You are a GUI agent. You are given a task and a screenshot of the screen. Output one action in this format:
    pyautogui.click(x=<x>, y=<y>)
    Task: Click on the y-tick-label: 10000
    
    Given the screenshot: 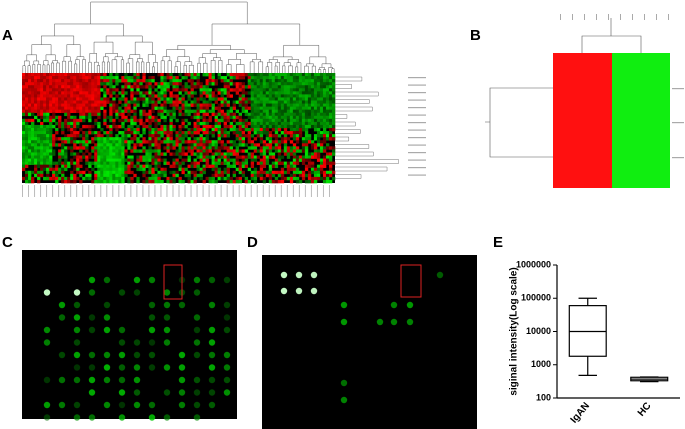 What is the action you would take?
    pyautogui.click(x=538, y=331)
    